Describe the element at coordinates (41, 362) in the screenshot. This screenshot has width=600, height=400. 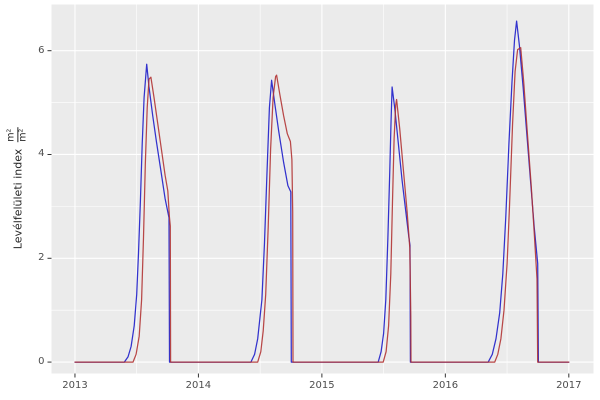
I see `y-tick-label: 0` at that location.